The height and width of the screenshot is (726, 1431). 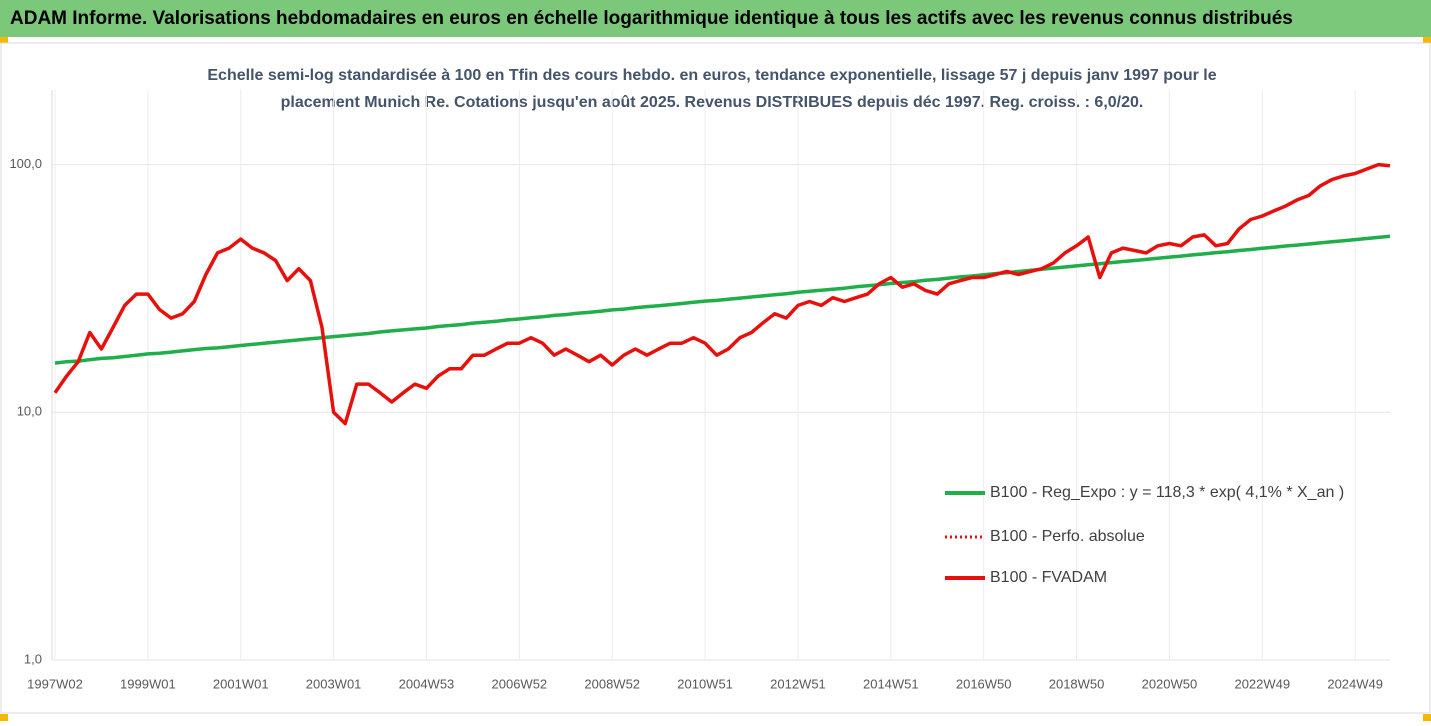 What do you see at coordinates (241, 683) in the screenshot?
I see `x-tick-label: 2001W01` at bounding box center [241, 683].